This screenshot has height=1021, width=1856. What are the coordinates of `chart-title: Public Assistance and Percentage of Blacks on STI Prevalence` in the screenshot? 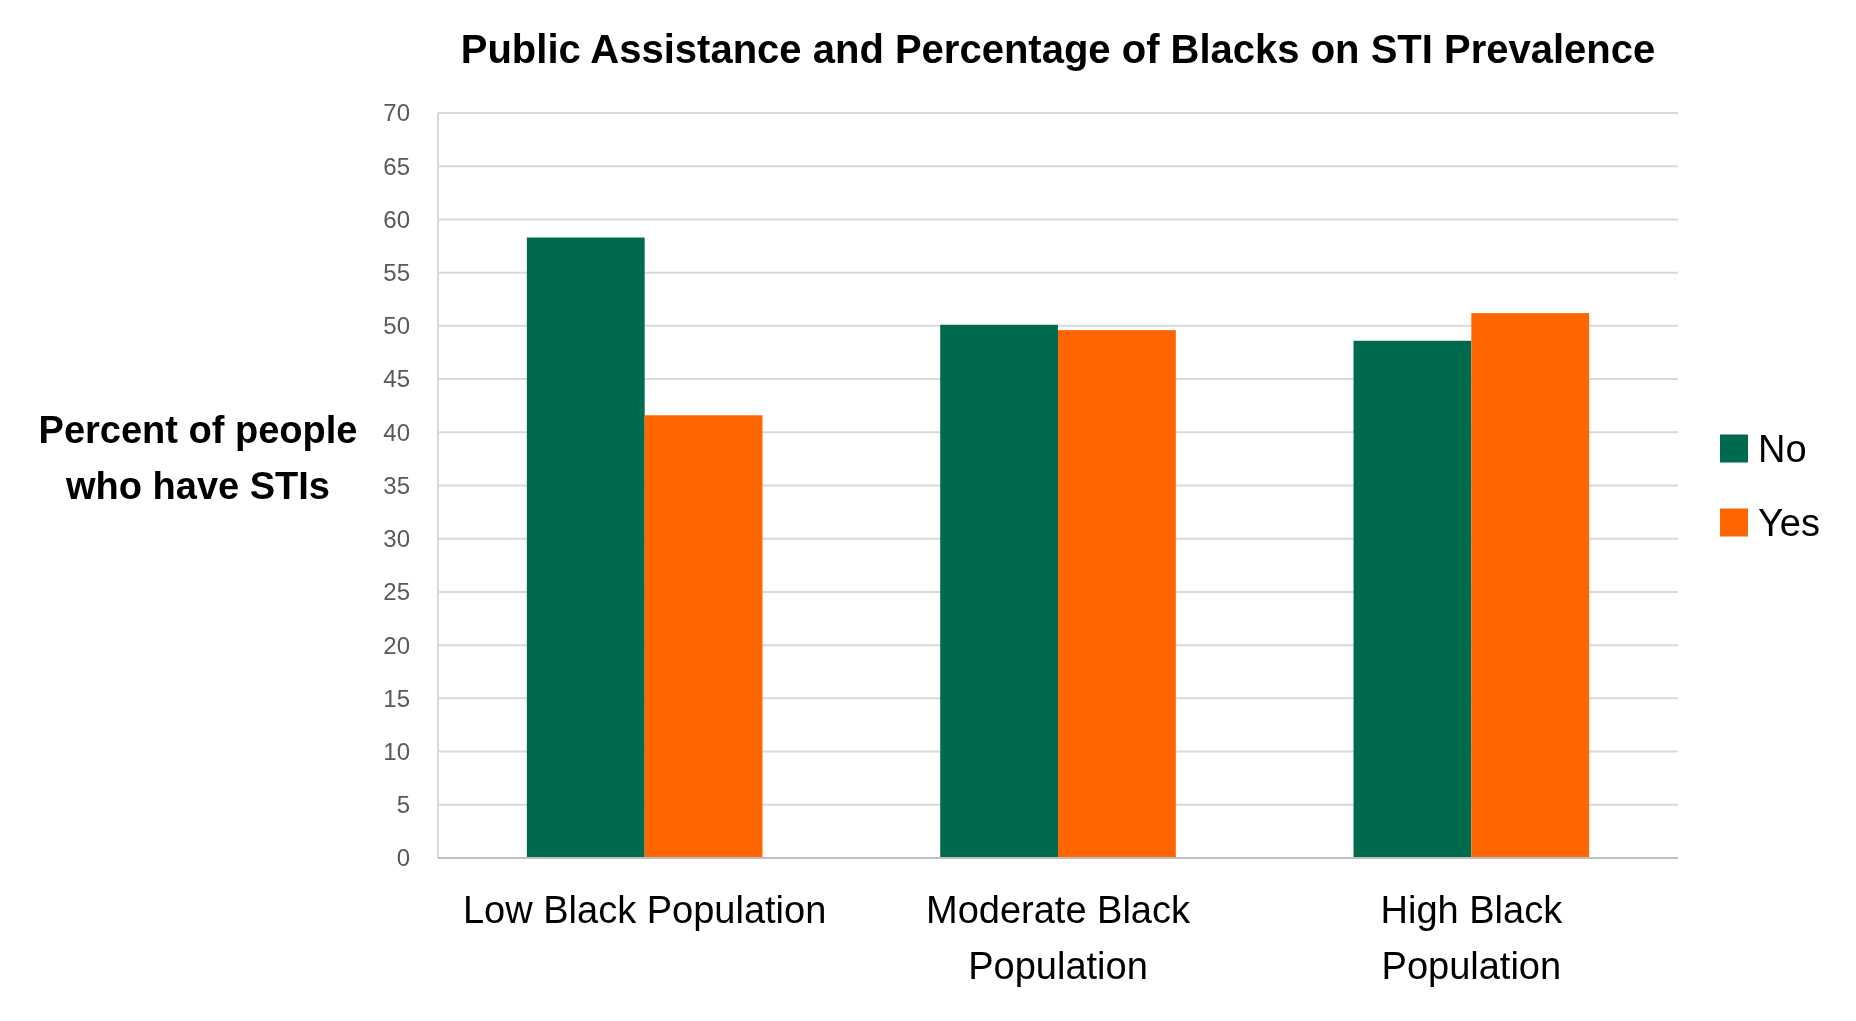 It's located at (1058, 49).